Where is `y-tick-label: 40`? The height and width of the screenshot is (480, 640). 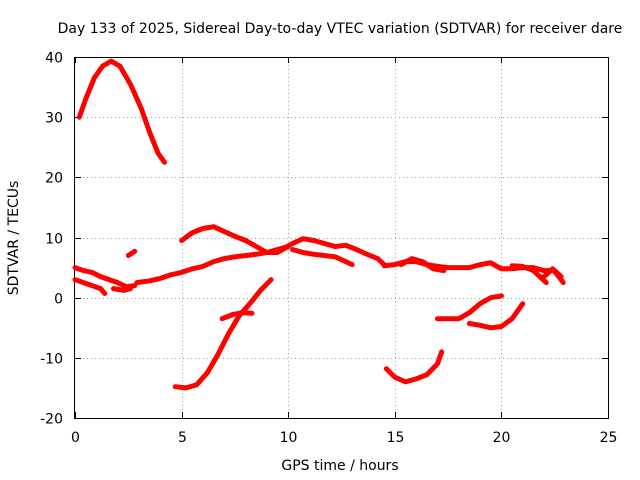 y-tick-label: 40 is located at coordinates (54, 59).